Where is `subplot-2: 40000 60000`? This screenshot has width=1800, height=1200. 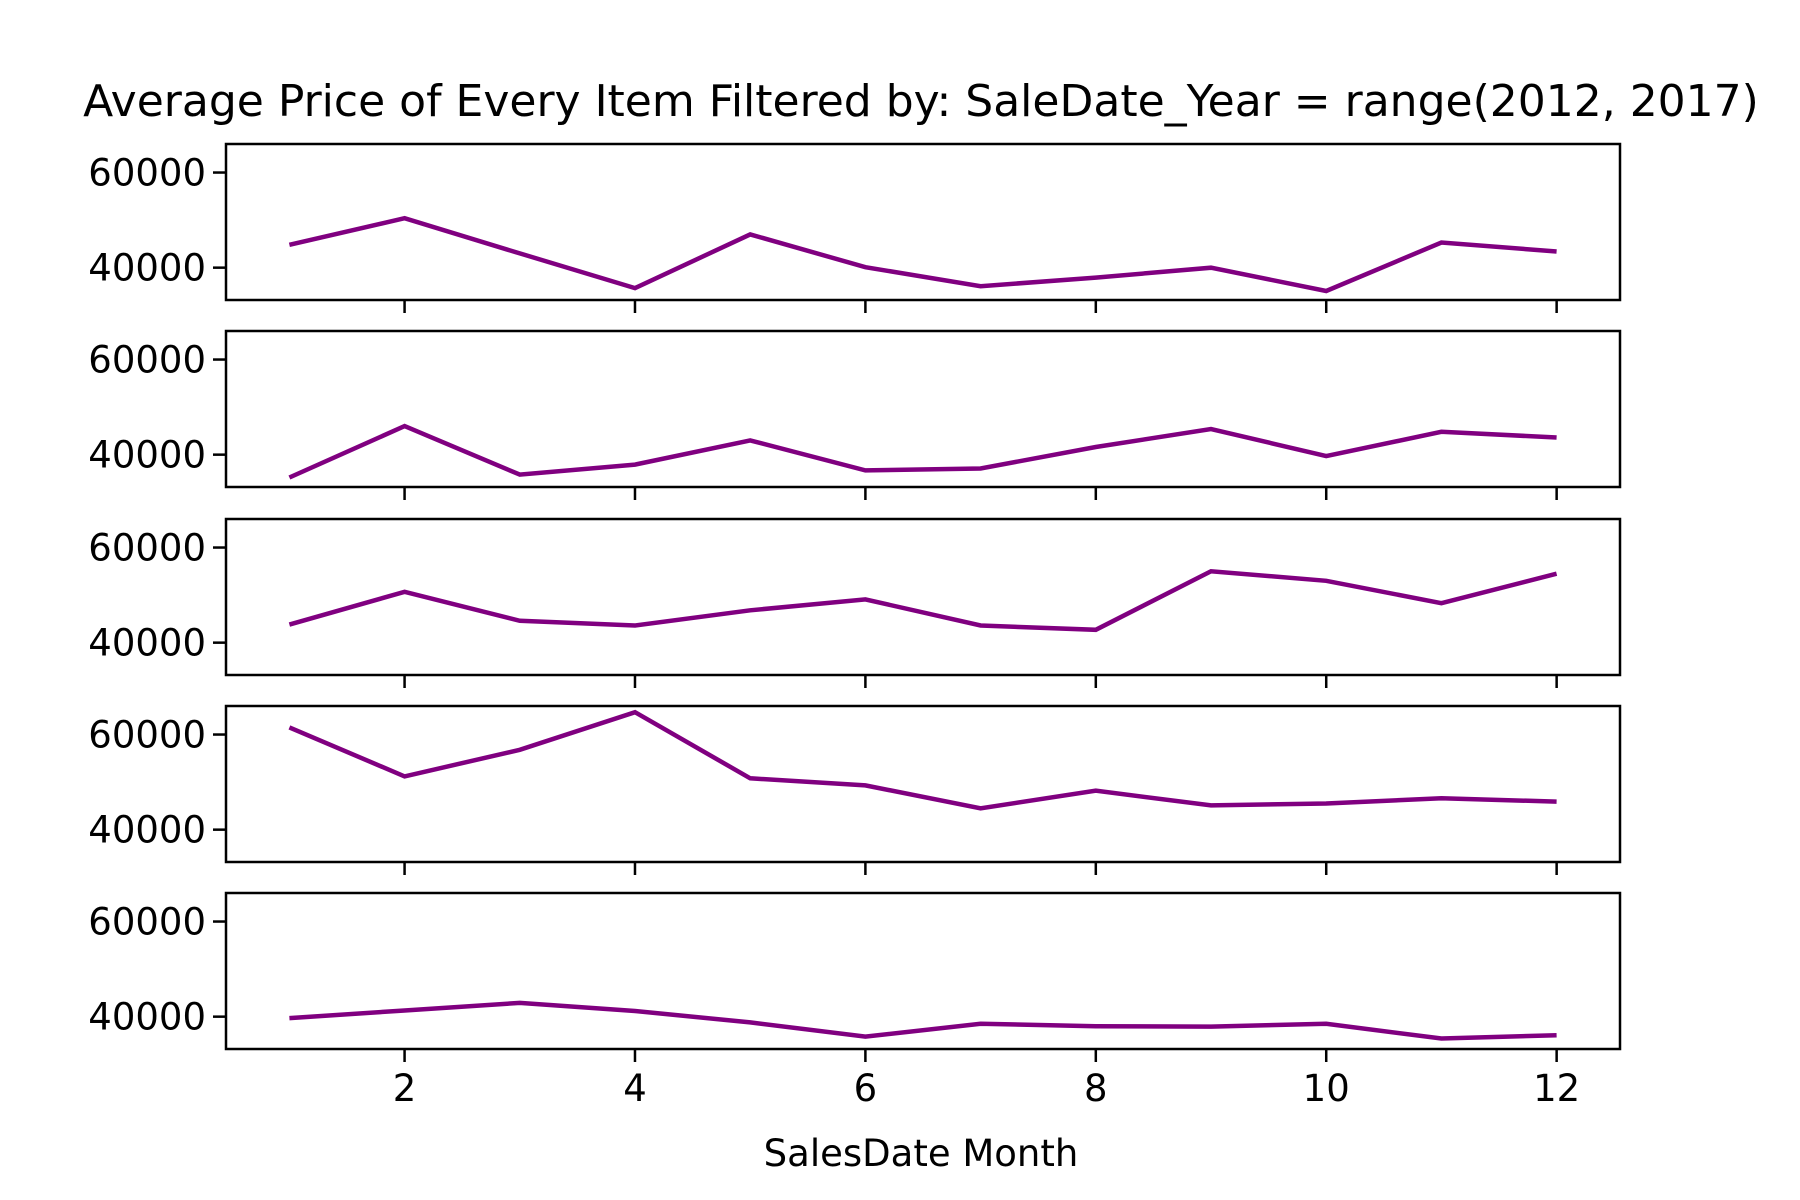
subplot-2: 40000 60000 is located at coordinates (855, 414).